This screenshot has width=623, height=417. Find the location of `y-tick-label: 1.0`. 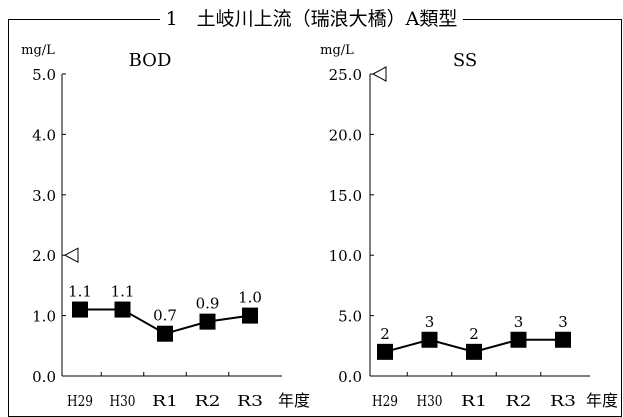

y-tick-label: 1.0 is located at coordinates (44, 317).